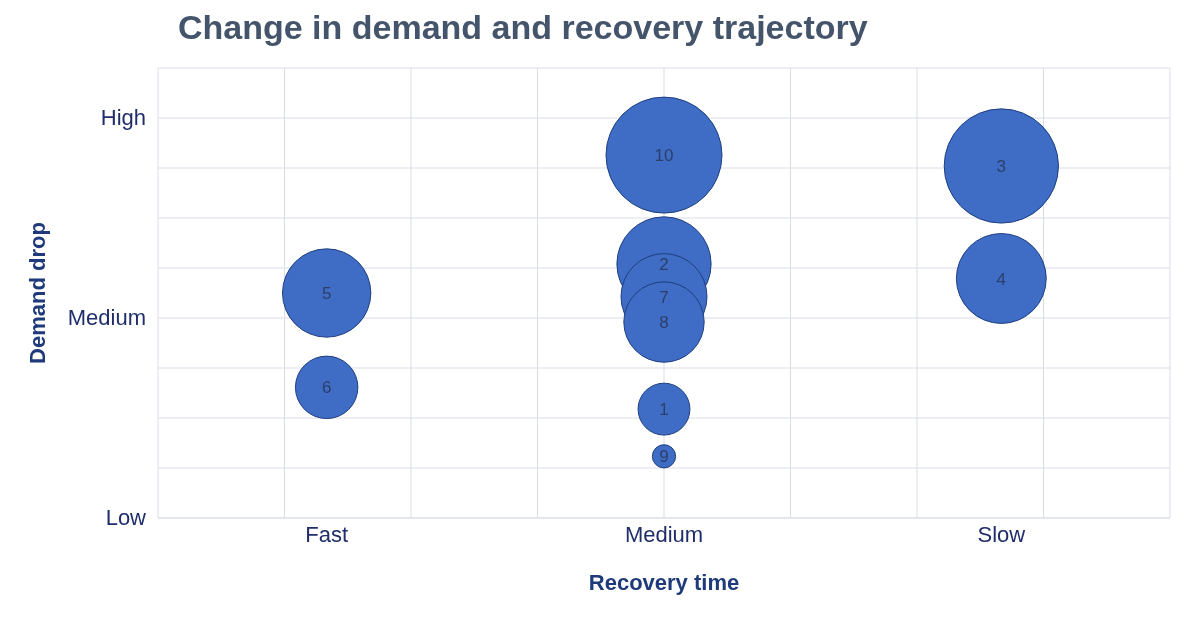  I want to click on text: Low, so click(125, 518).